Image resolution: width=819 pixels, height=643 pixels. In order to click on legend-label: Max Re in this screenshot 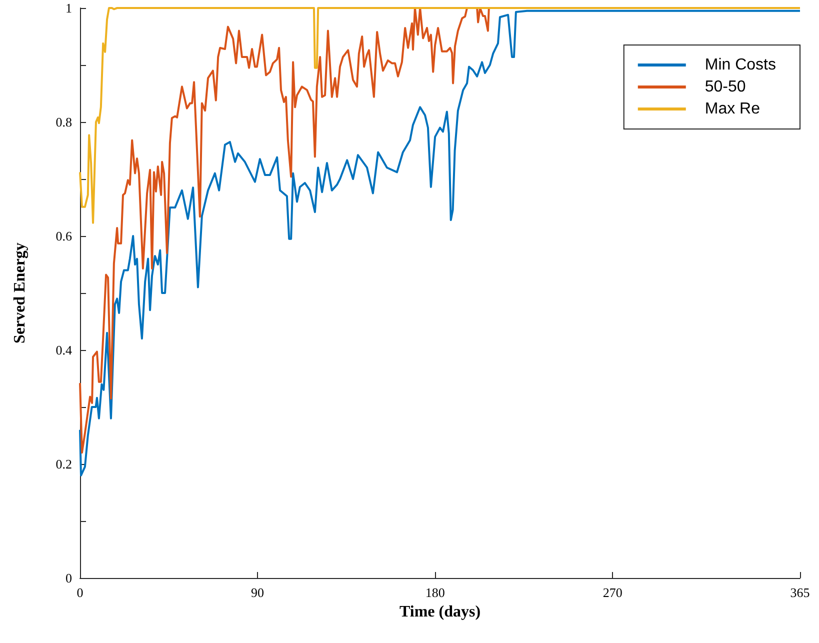, I will do `click(732, 109)`.